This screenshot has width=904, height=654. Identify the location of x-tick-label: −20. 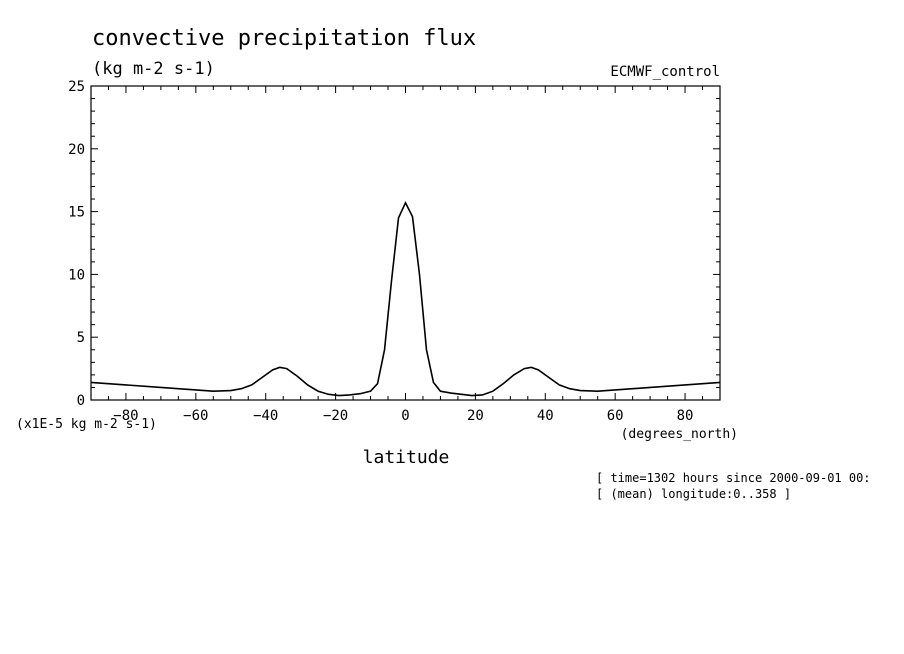
(335, 416).